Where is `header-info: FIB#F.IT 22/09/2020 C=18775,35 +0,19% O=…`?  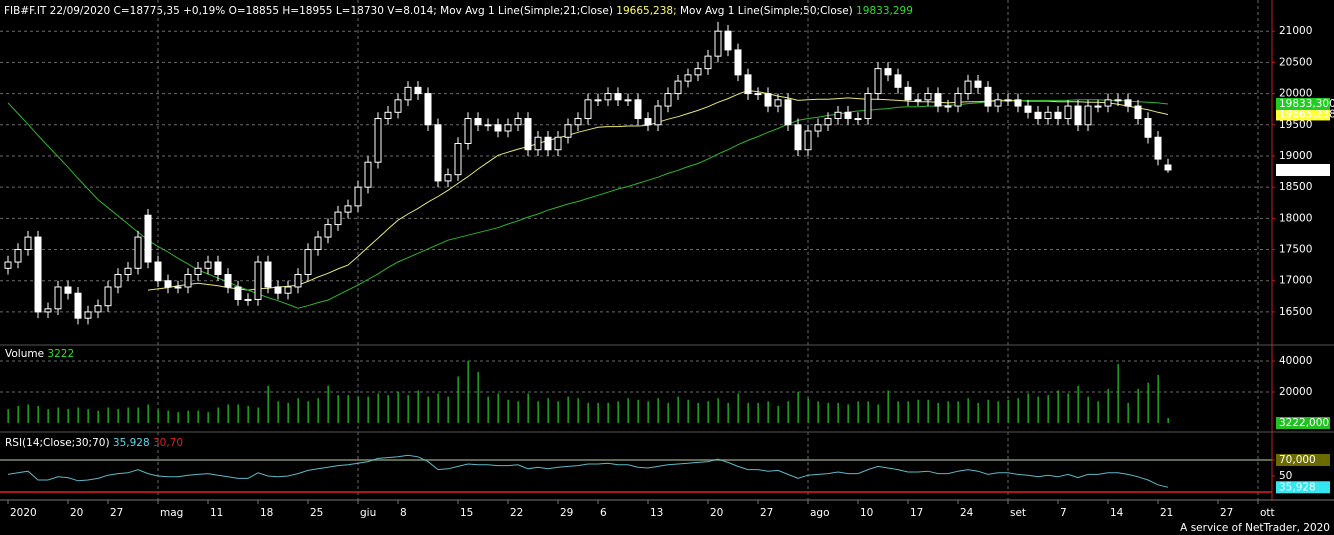 header-info: FIB#F.IT 22/09/2020 C=18775,35 +0,19% O=… is located at coordinates (220, 11).